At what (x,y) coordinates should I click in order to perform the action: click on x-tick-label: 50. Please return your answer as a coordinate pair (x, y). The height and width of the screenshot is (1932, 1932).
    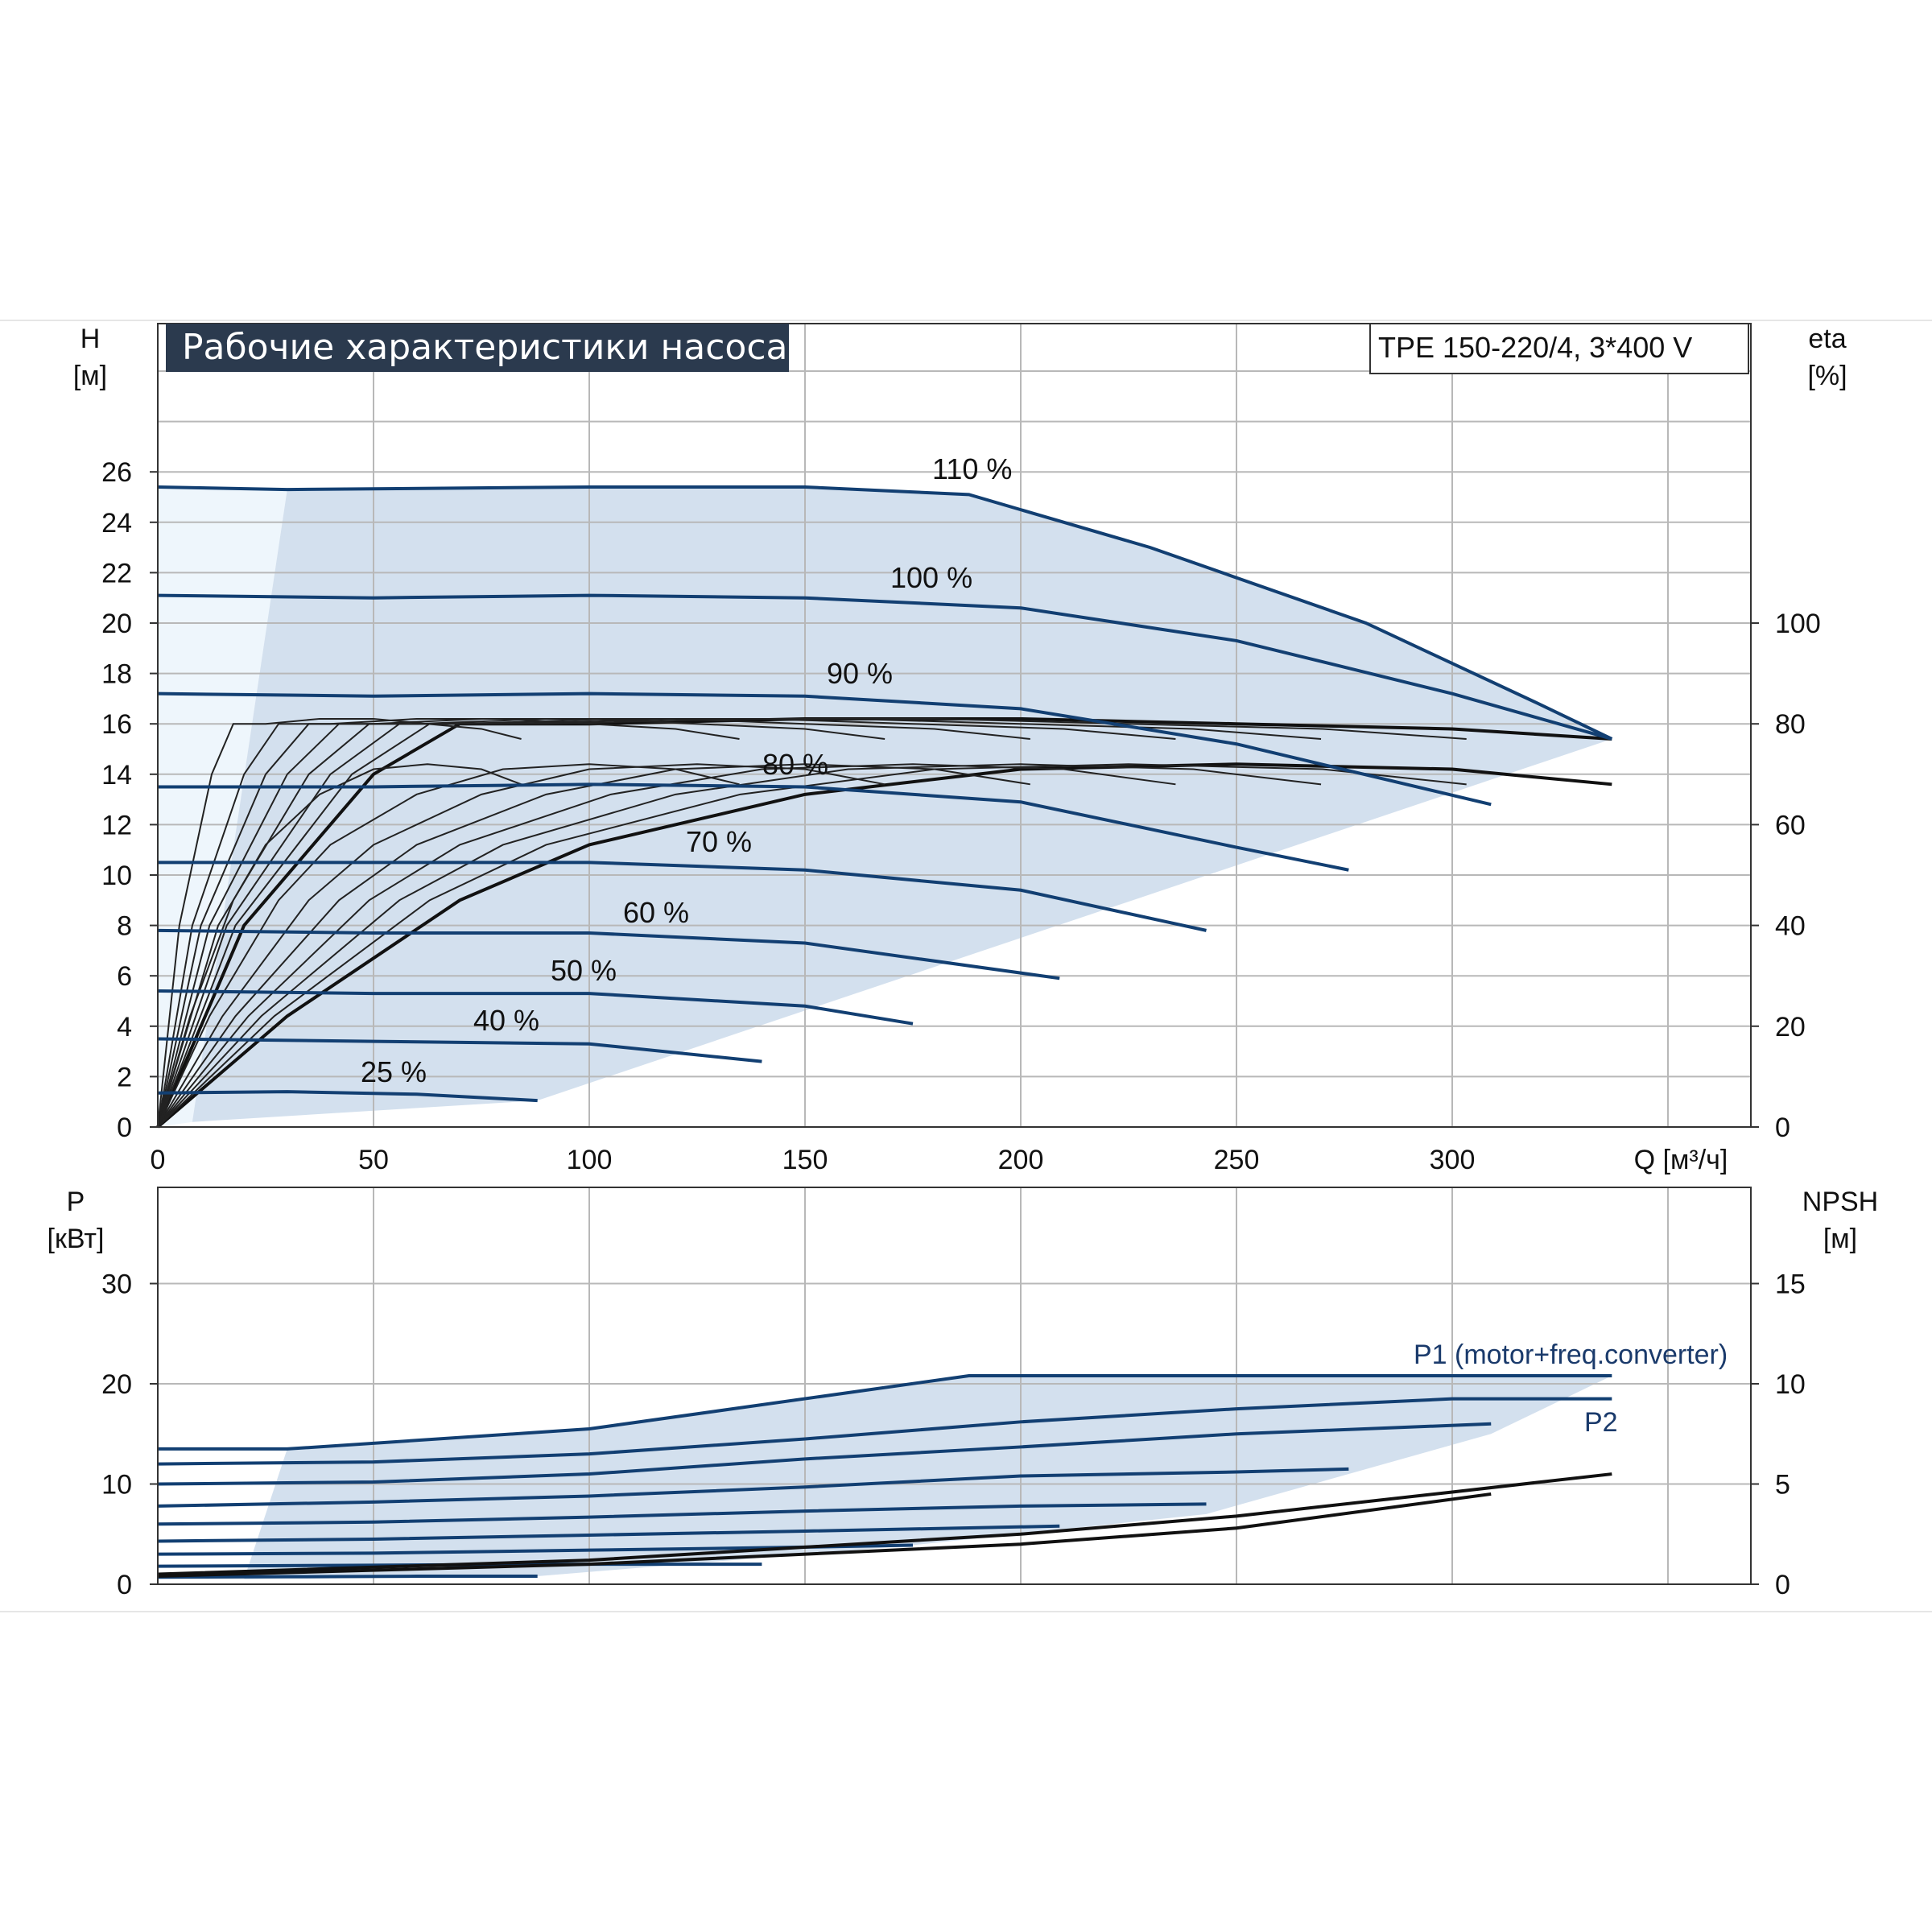
    Looking at the image, I should click on (373, 1160).